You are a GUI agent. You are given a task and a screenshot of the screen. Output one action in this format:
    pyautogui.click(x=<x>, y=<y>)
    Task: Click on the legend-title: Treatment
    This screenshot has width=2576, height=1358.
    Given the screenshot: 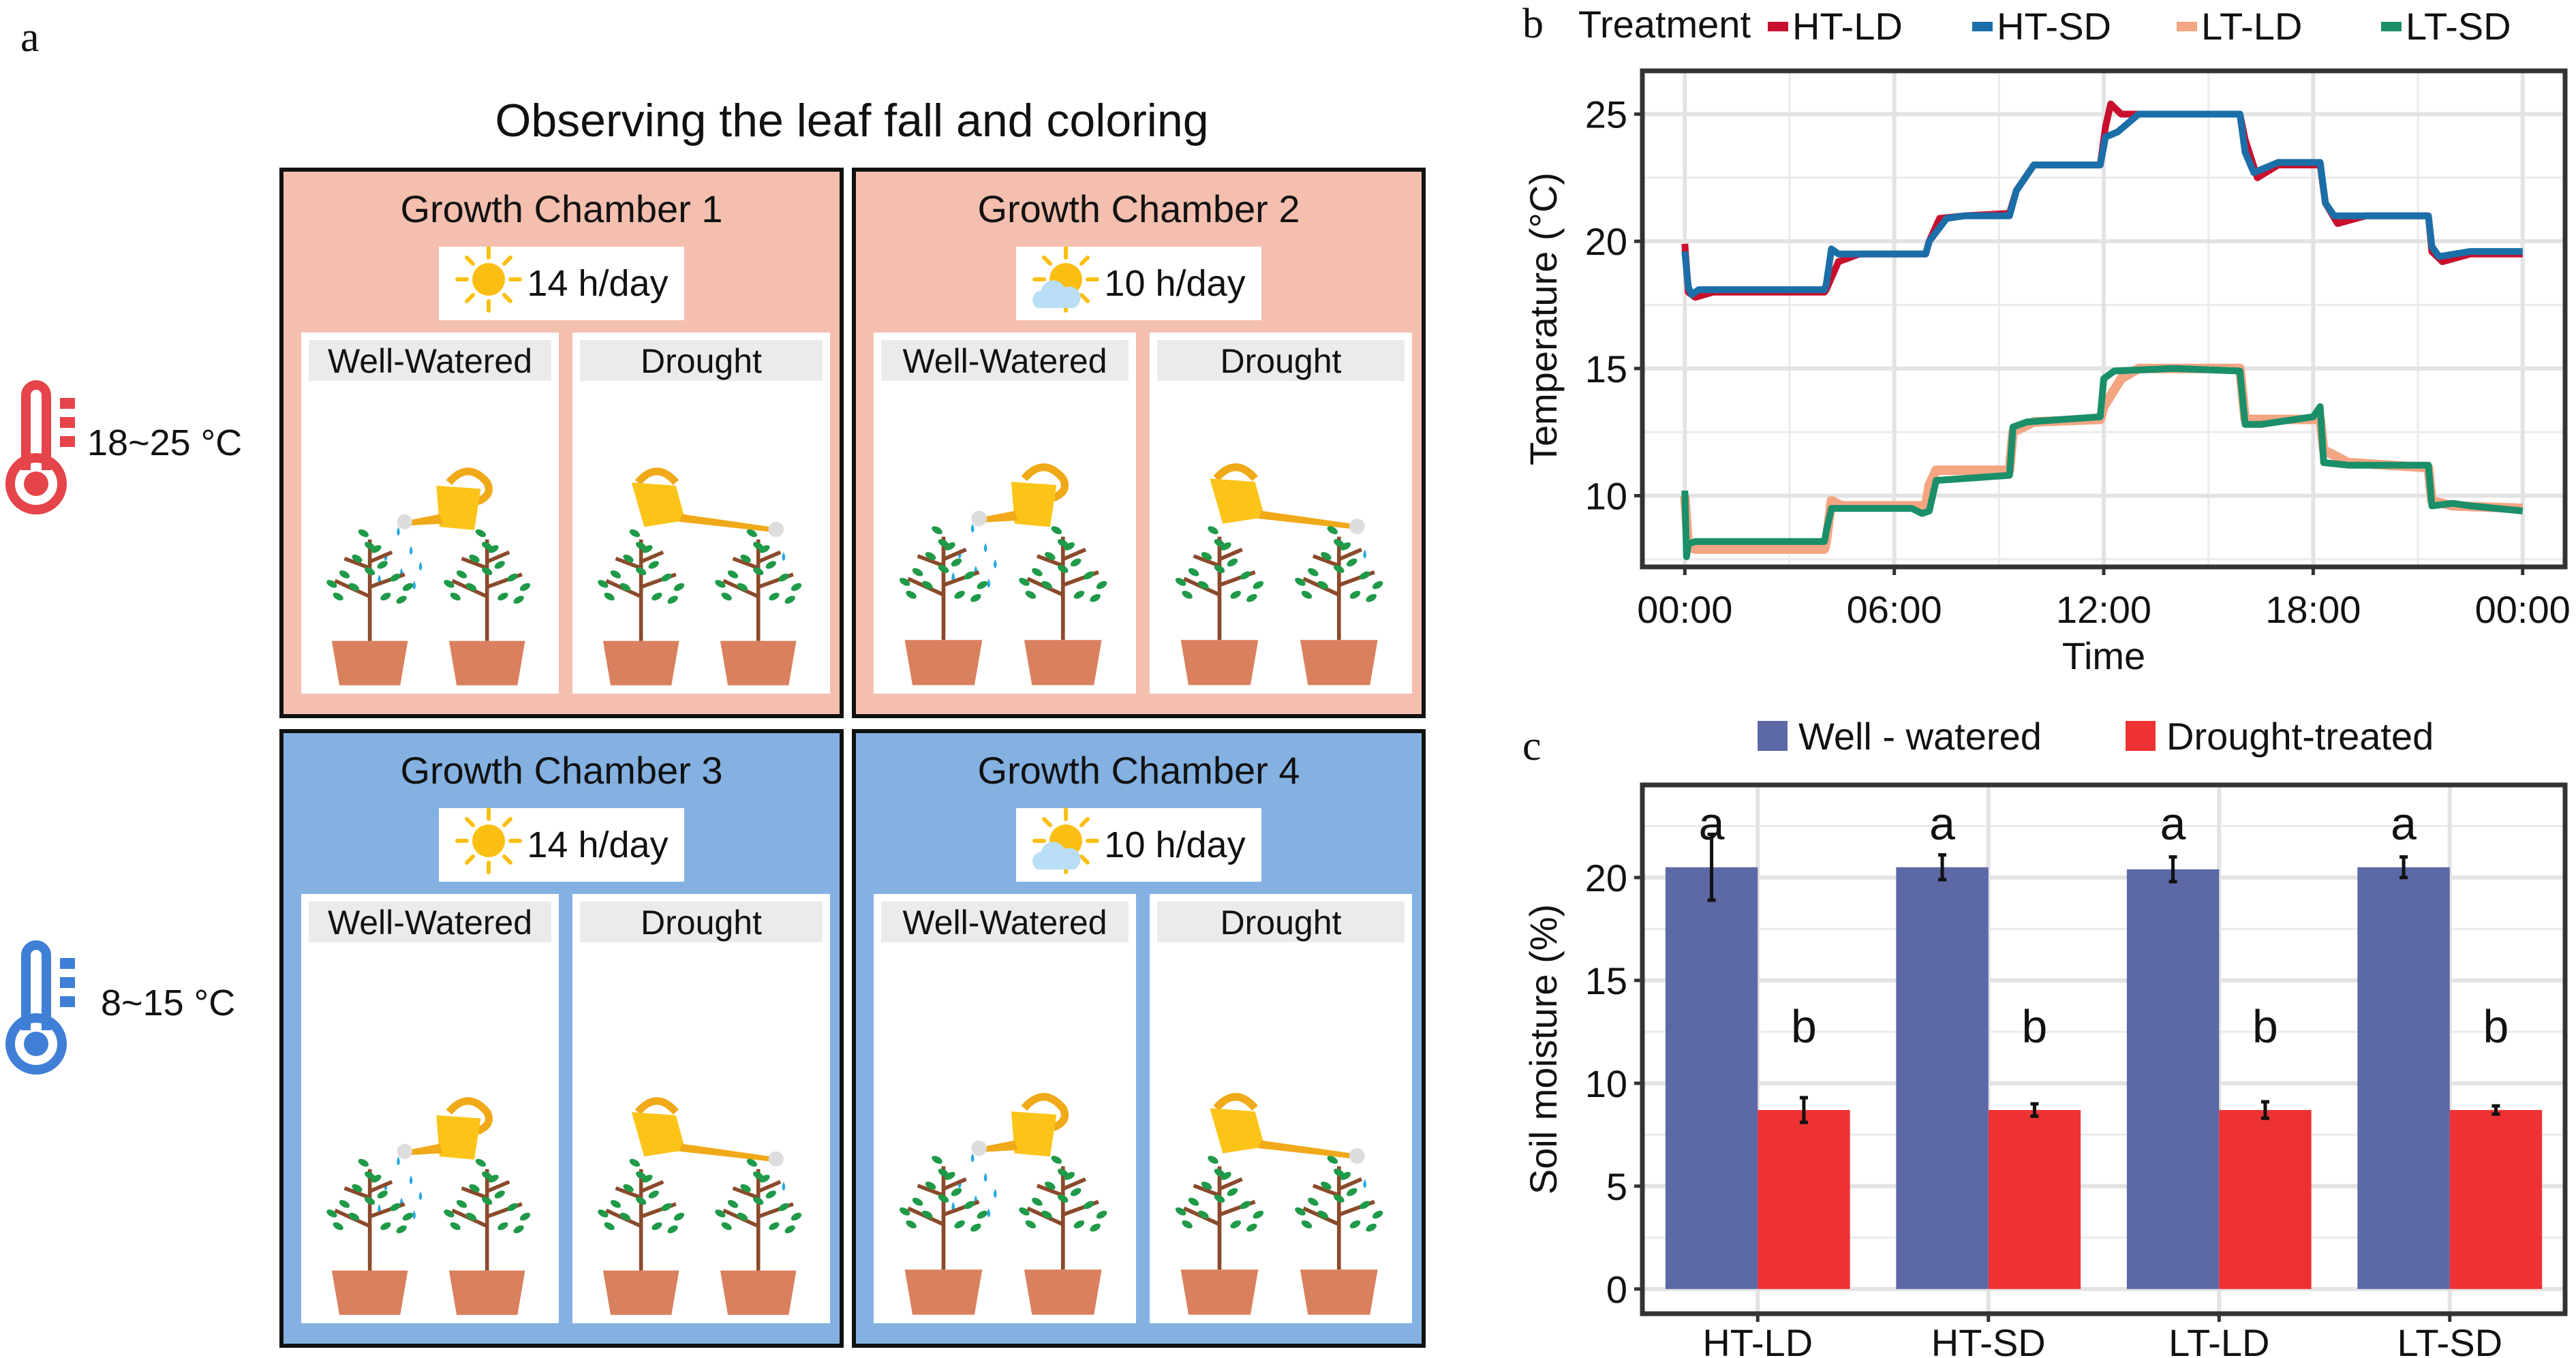 What is the action you would take?
    pyautogui.click(x=1664, y=24)
    